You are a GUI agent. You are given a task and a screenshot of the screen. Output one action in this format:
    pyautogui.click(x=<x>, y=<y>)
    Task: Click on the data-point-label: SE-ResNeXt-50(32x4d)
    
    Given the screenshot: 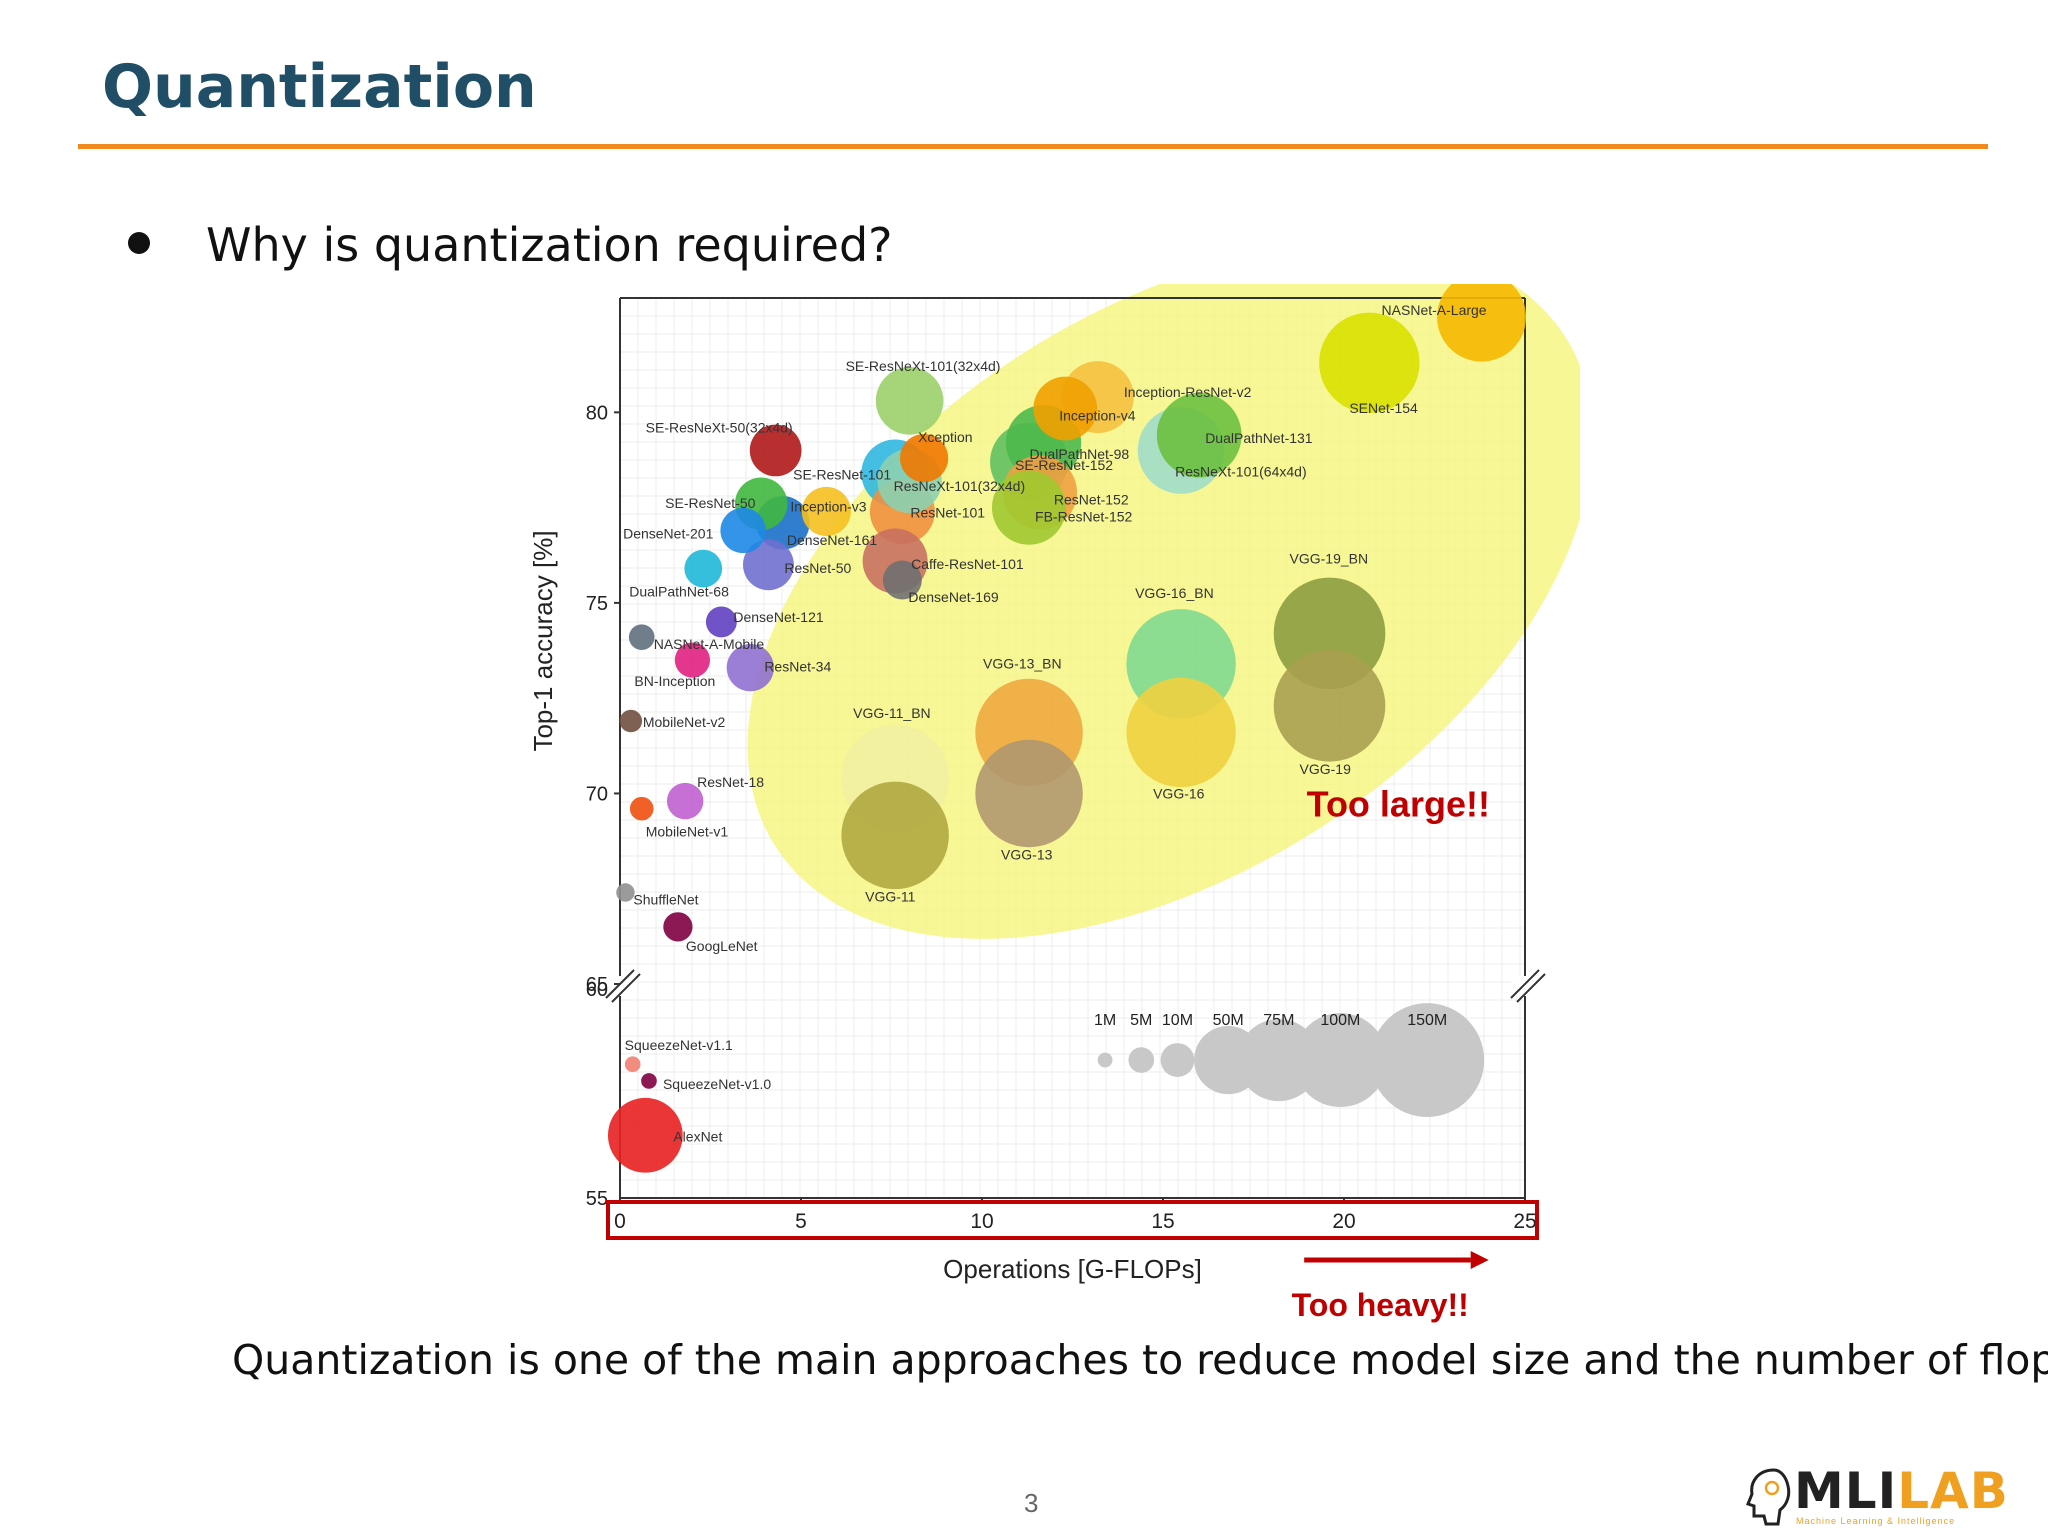 What is the action you would take?
    pyautogui.click(x=719, y=427)
    